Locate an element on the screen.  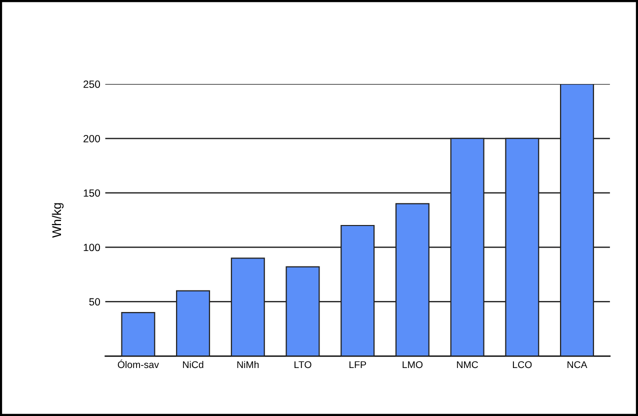
x-tick-label: LTO is located at coordinates (303, 364).